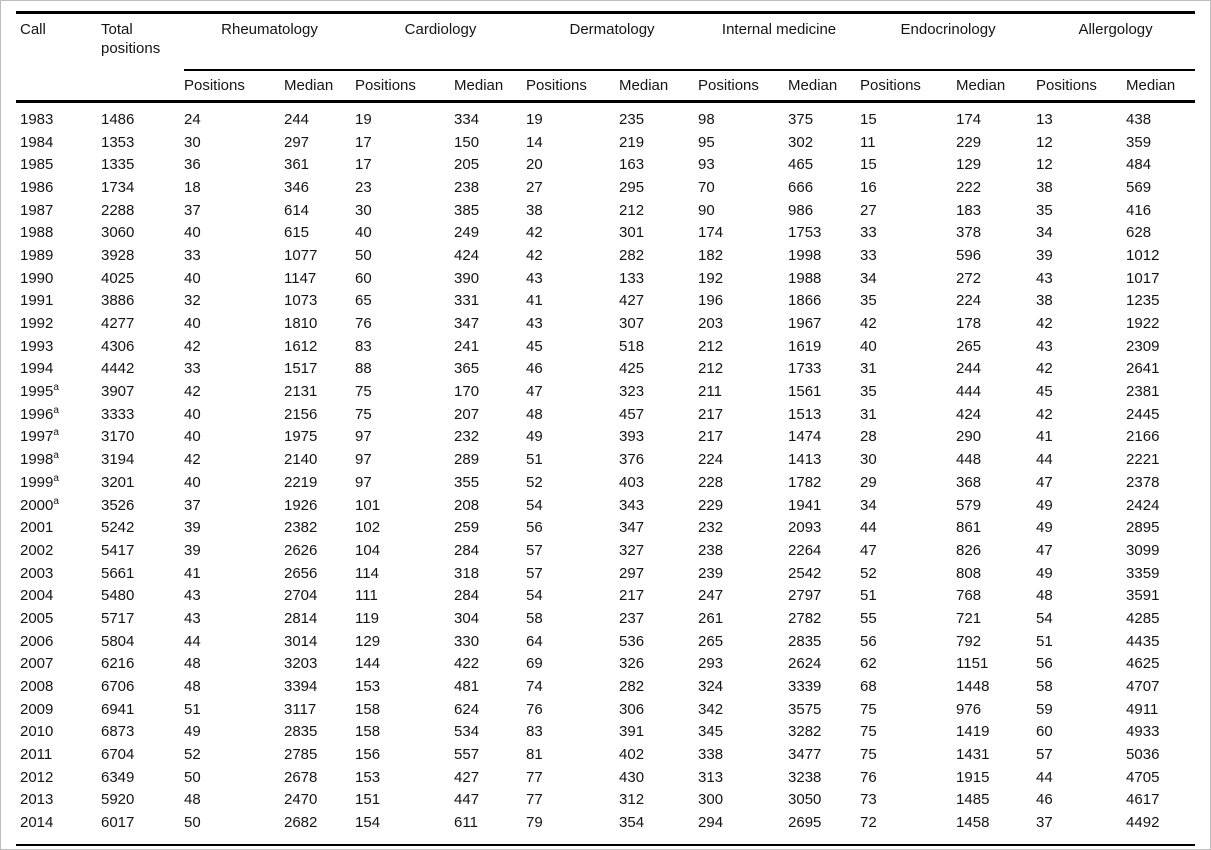 This screenshot has width=1211, height=850. Describe the element at coordinates (711, 618) in the screenshot. I see `value-cell: 261` at that location.